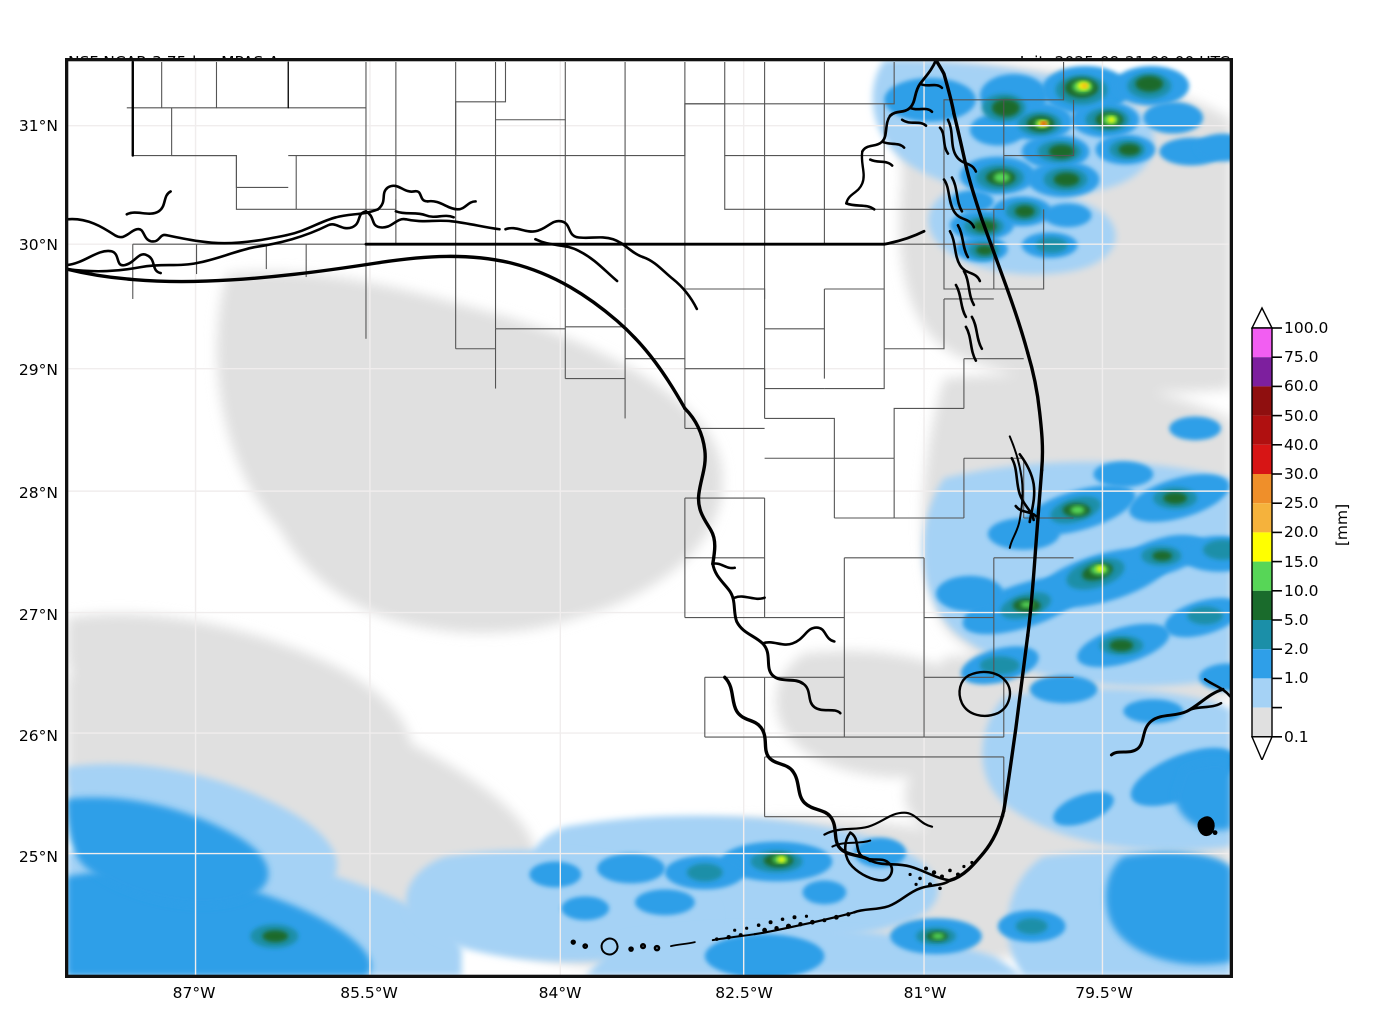 This screenshot has width=1378, height=1023. What do you see at coordinates (38, 245) in the screenshot?
I see `ytick-label-30n: 30°N` at bounding box center [38, 245].